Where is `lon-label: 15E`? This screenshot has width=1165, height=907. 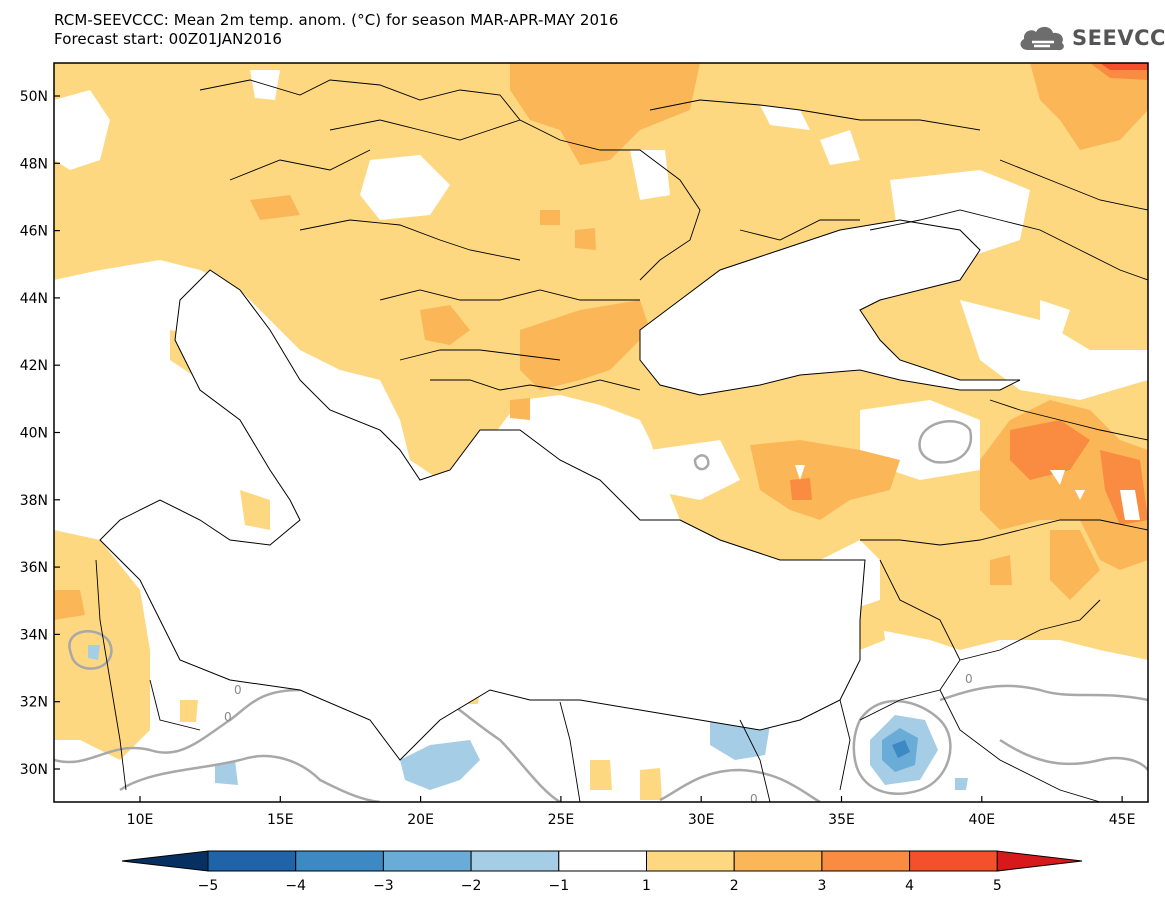
lon-label: 15E is located at coordinates (280, 820).